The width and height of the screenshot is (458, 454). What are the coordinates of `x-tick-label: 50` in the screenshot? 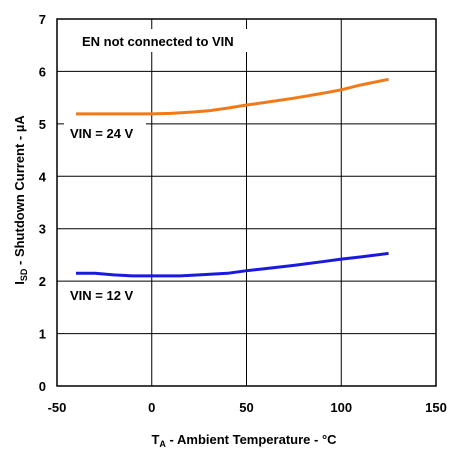 It's located at (246, 407).